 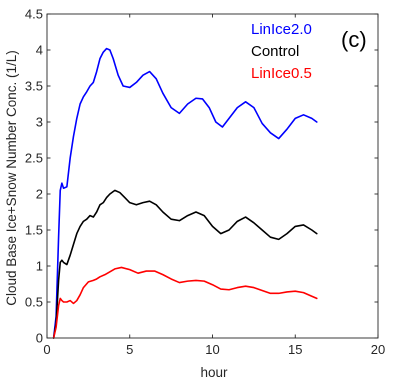 What do you see at coordinates (34, 230) in the screenshot?
I see `y-tick-label: 1.5` at bounding box center [34, 230].